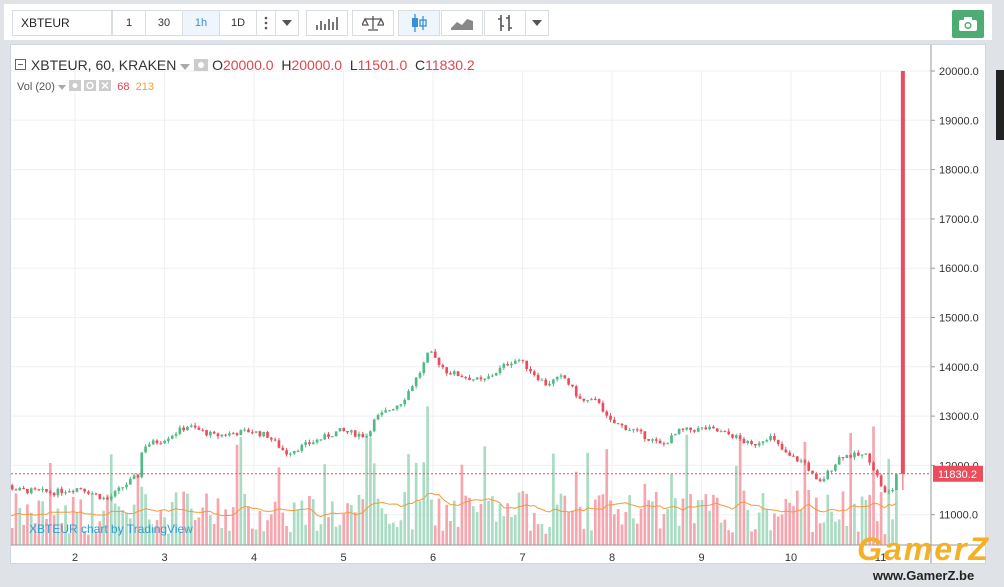  Describe the element at coordinates (923, 575) in the screenshot. I see `gamerz-url: www.GamerZ.be` at that location.